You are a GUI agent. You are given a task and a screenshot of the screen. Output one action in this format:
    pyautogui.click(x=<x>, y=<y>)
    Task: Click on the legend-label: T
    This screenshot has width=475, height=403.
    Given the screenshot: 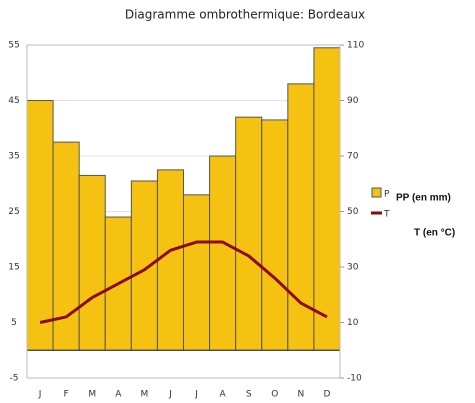 What is the action you would take?
    pyautogui.click(x=386, y=215)
    